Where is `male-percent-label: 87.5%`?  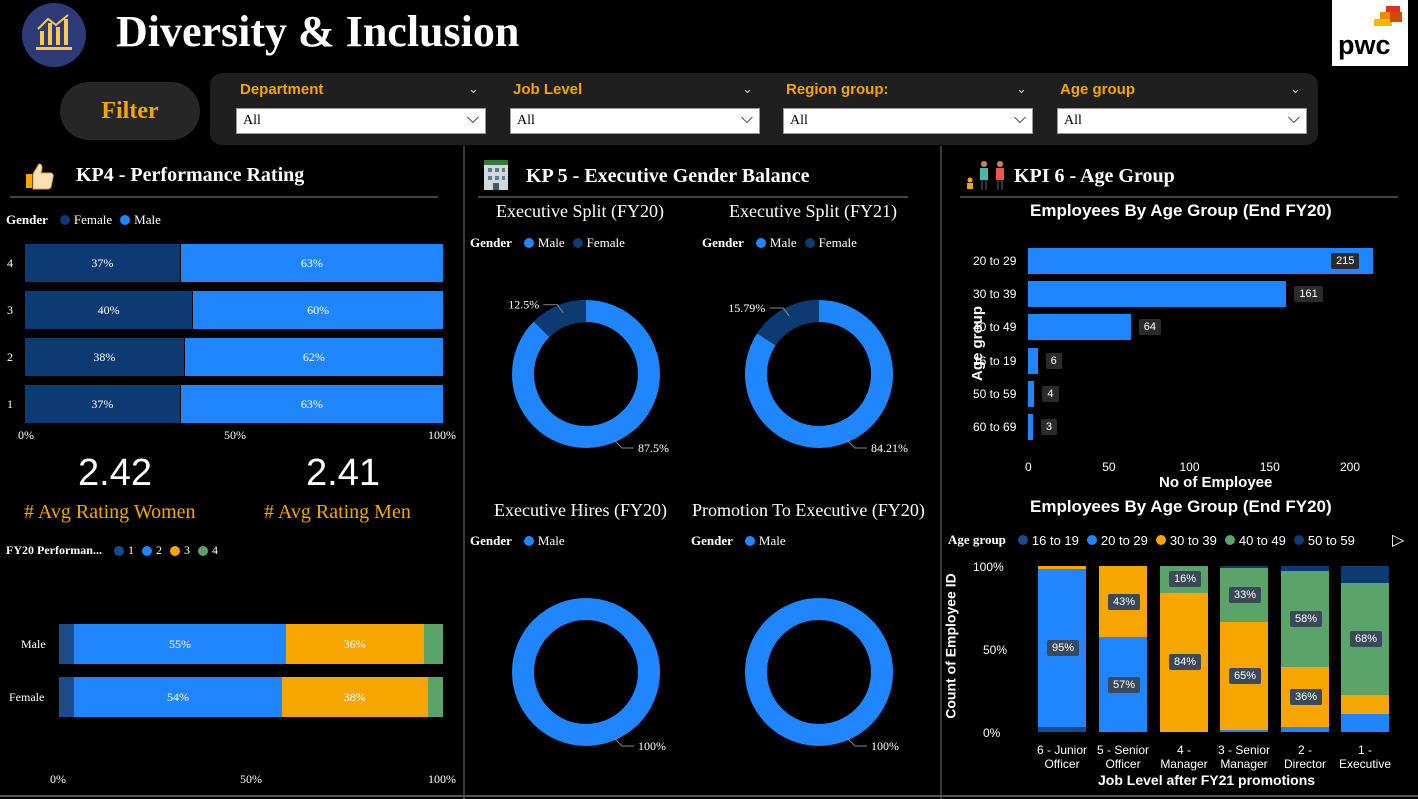
male-percent-label: 87.5% is located at coordinates (653, 448).